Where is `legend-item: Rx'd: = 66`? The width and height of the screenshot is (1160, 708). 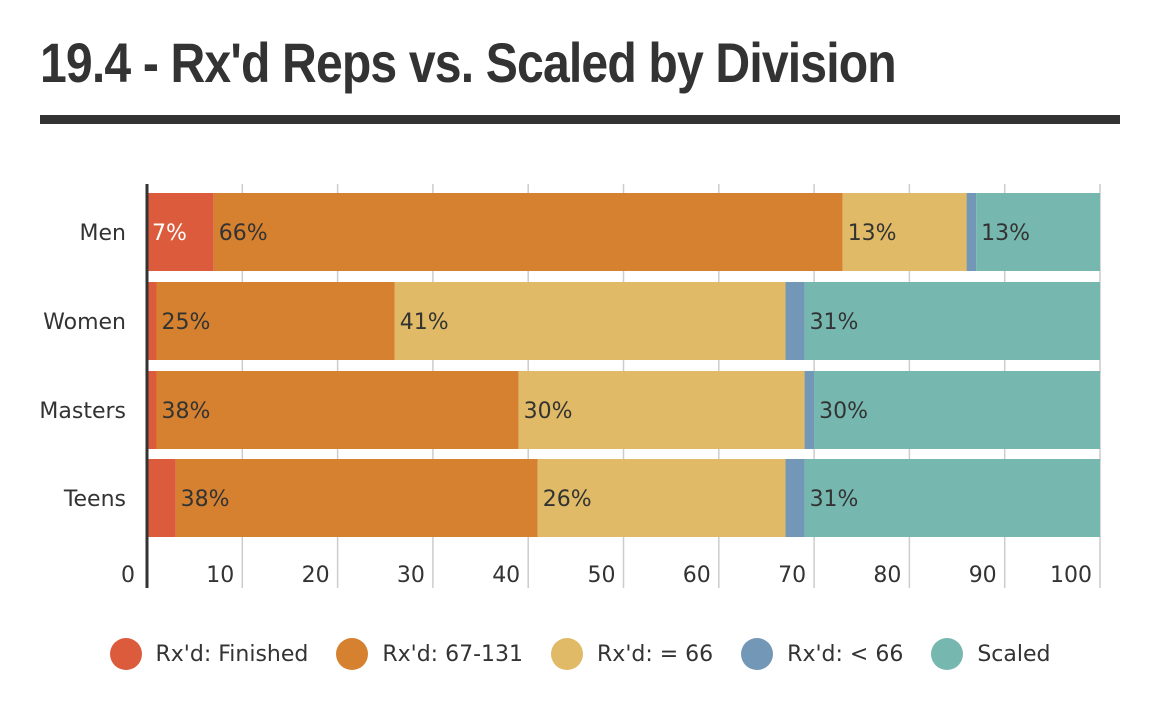
legend-item: Rx'd: = 66 is located at coordinates (632, 654).